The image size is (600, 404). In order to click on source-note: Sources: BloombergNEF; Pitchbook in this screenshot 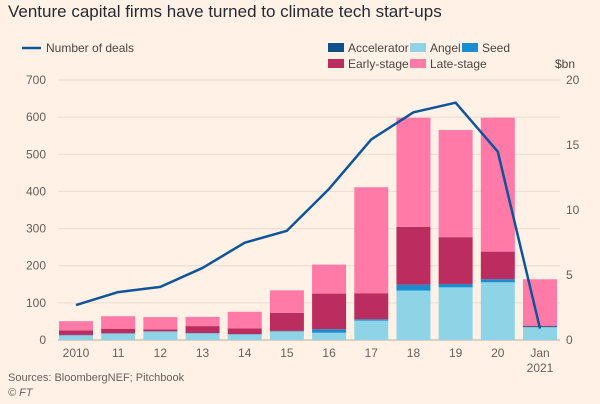, I will do `click(96, 378)`.